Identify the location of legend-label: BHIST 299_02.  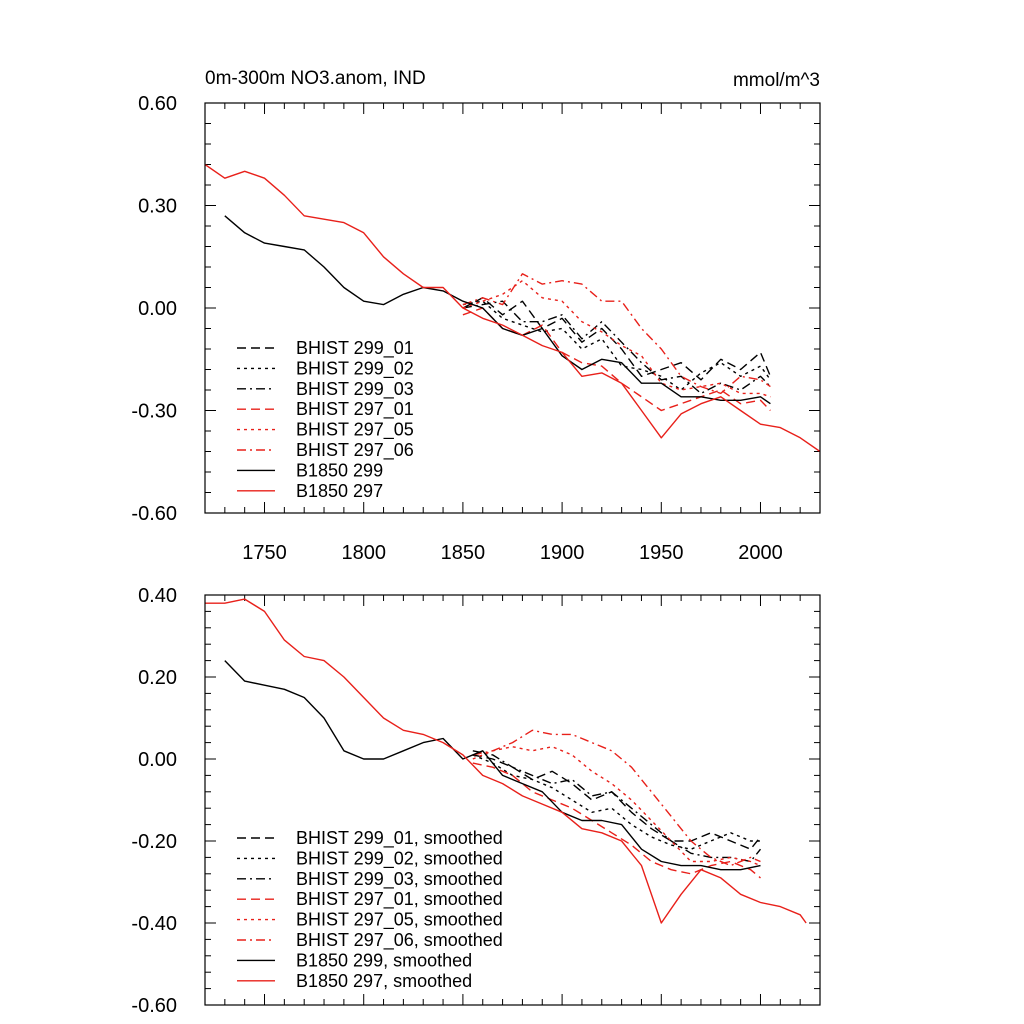
(355, 368).